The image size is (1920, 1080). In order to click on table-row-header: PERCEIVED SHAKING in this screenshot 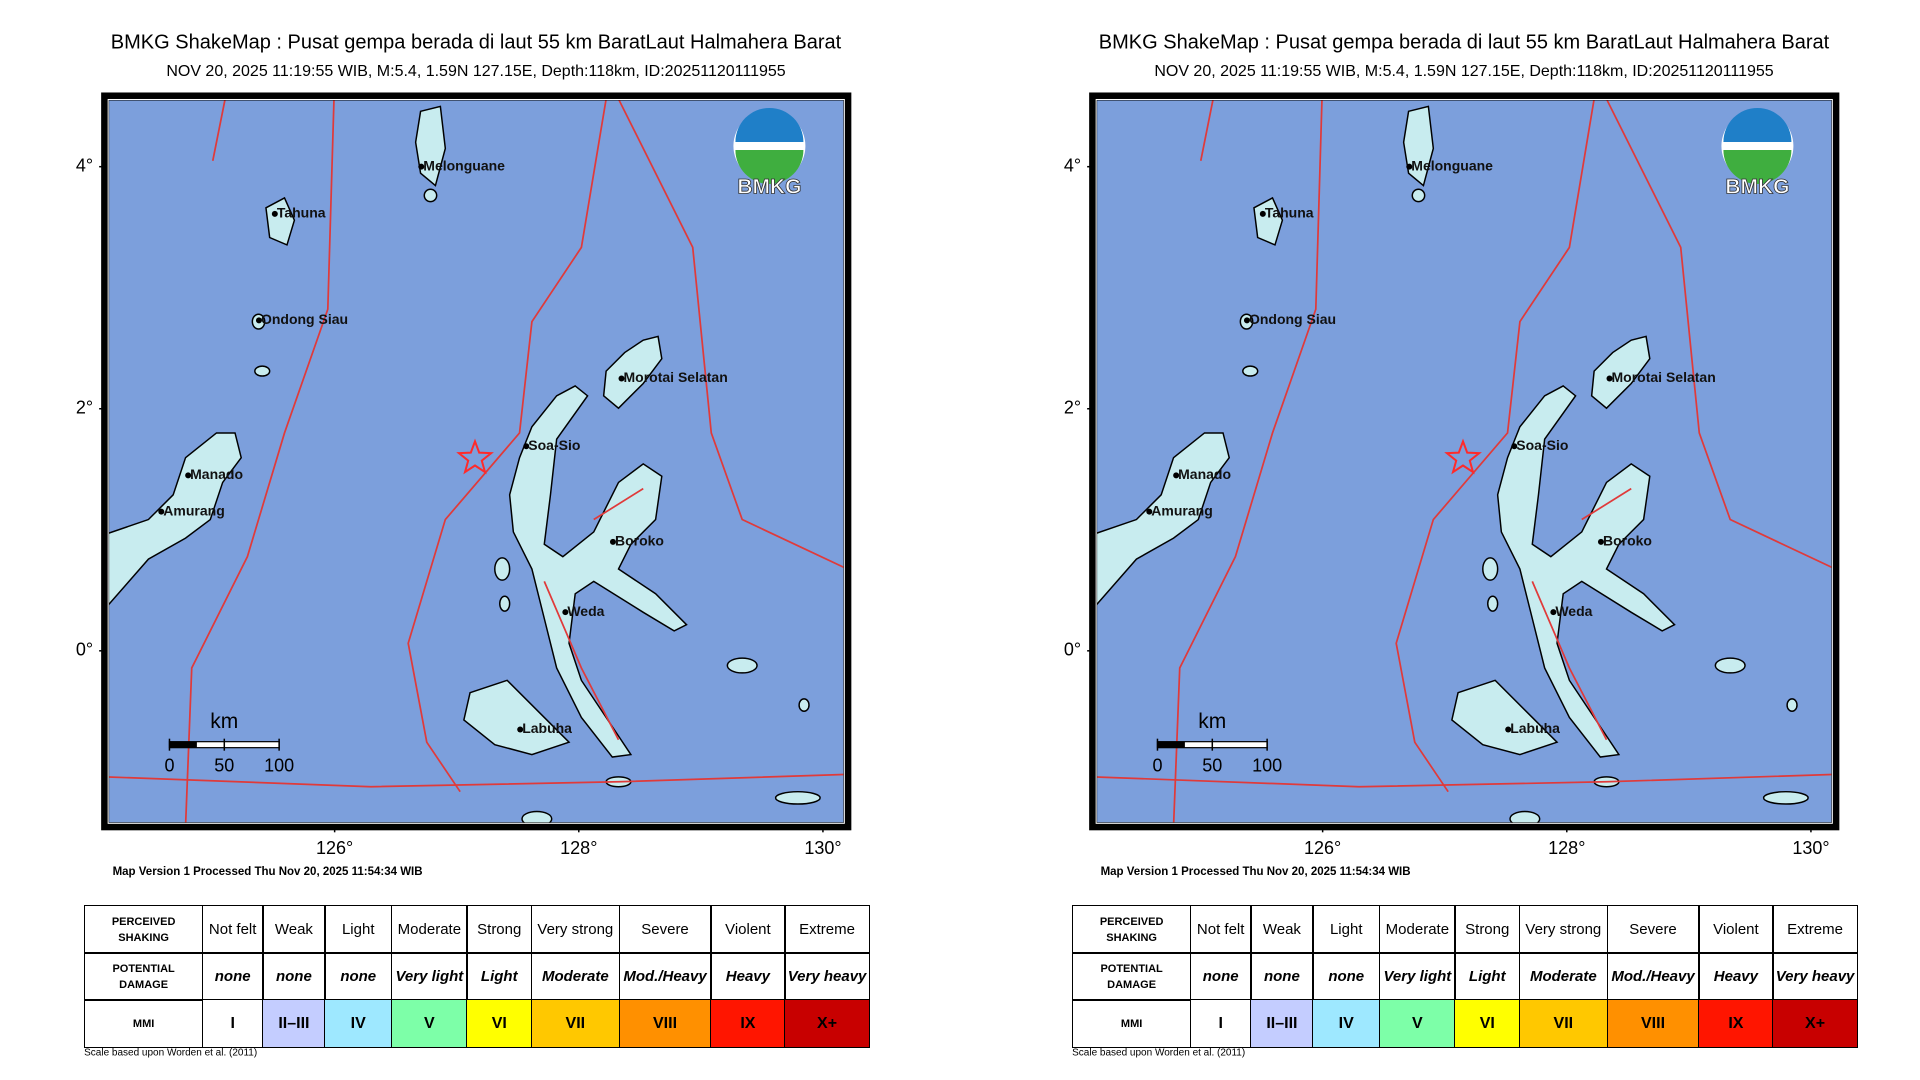, I will do `click(144, 929)`.